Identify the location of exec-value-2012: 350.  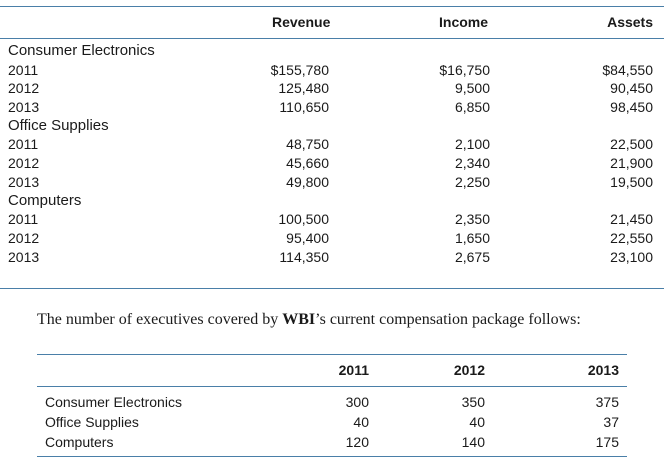
(473, 402).